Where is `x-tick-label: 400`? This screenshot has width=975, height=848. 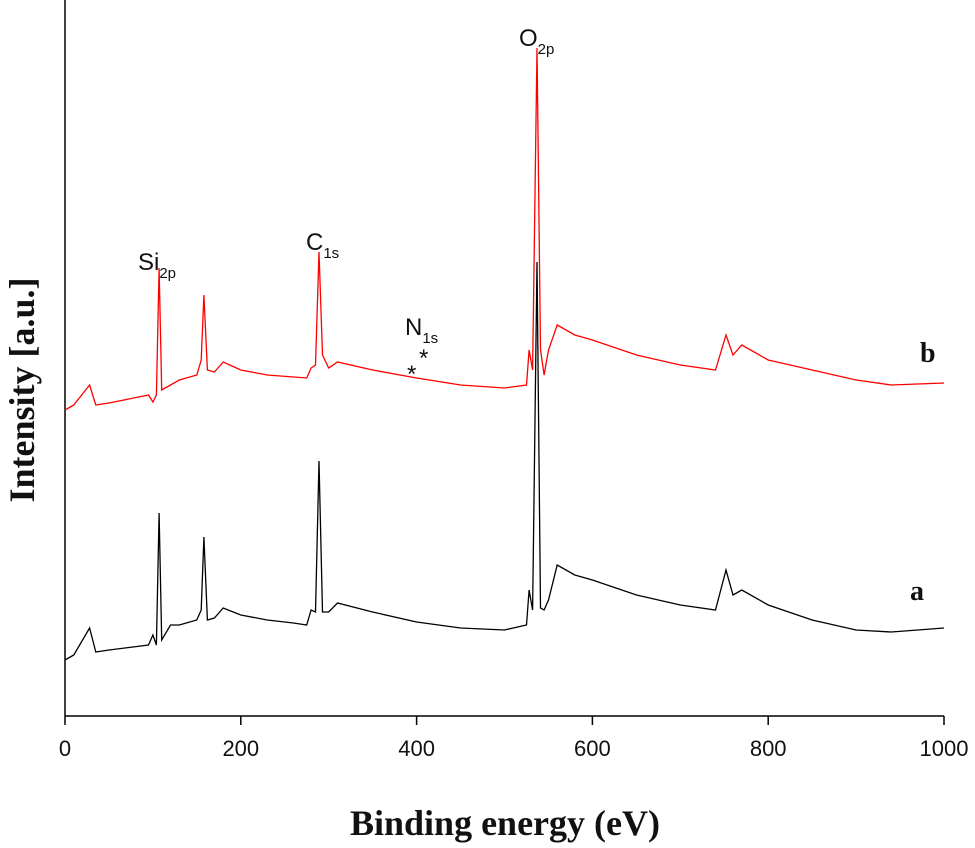 x-tick-label: 400 is located at coordinates (416, 748).